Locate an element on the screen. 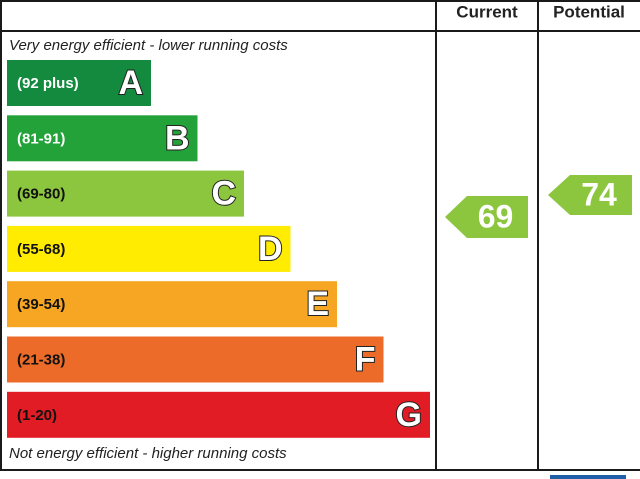 The width and height of the screenshot is (640, 479). band-range: (92 plus) is located at coordinates (48, 83).